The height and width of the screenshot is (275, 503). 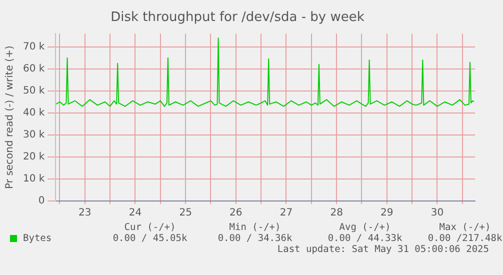 What do you see at coordinates (33, 68) in the screenshot?
I see `y-tick-label: 60 k` at bounding box center [33, 68].